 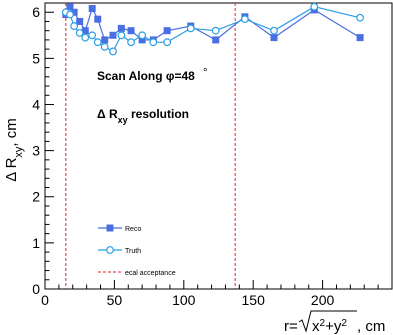 I want to click on y-tick-label: 3, so click(x=36, y=151).